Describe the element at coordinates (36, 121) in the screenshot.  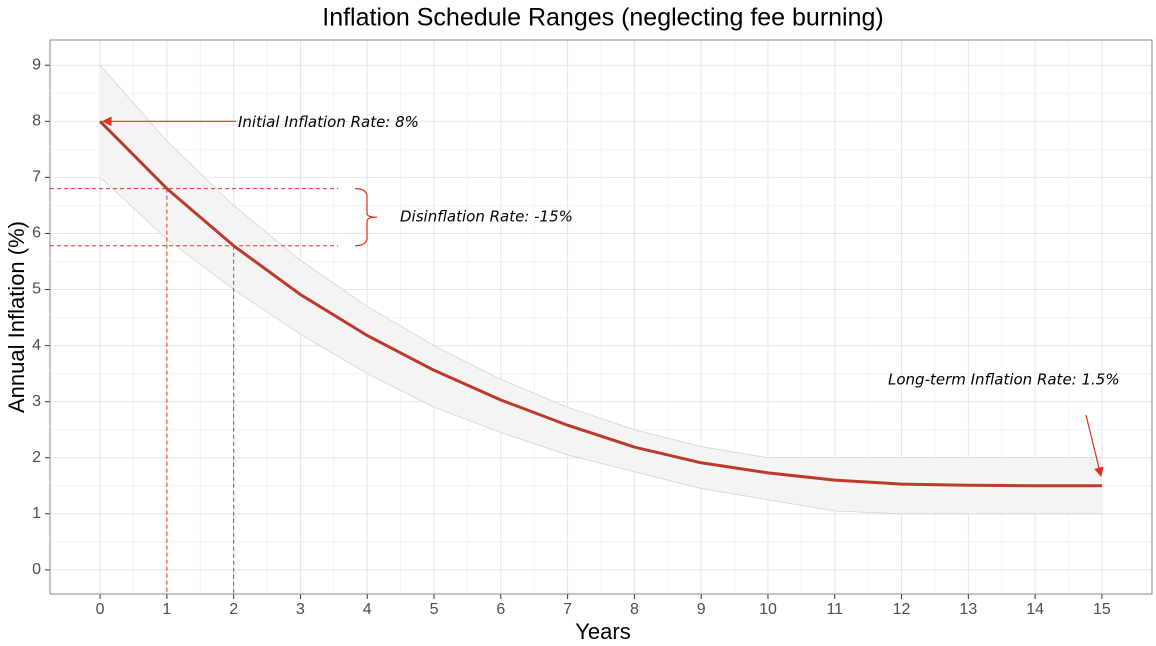
I see `y-tick-label: 8` at that location.